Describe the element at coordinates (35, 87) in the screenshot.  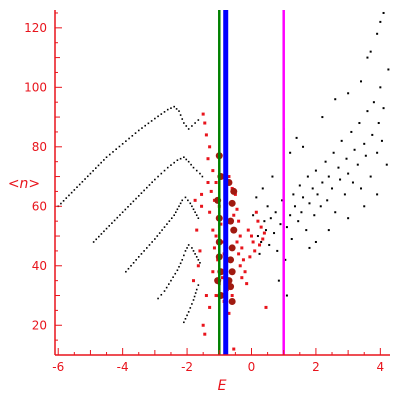
I see `y-tick-label: 100` at that location.